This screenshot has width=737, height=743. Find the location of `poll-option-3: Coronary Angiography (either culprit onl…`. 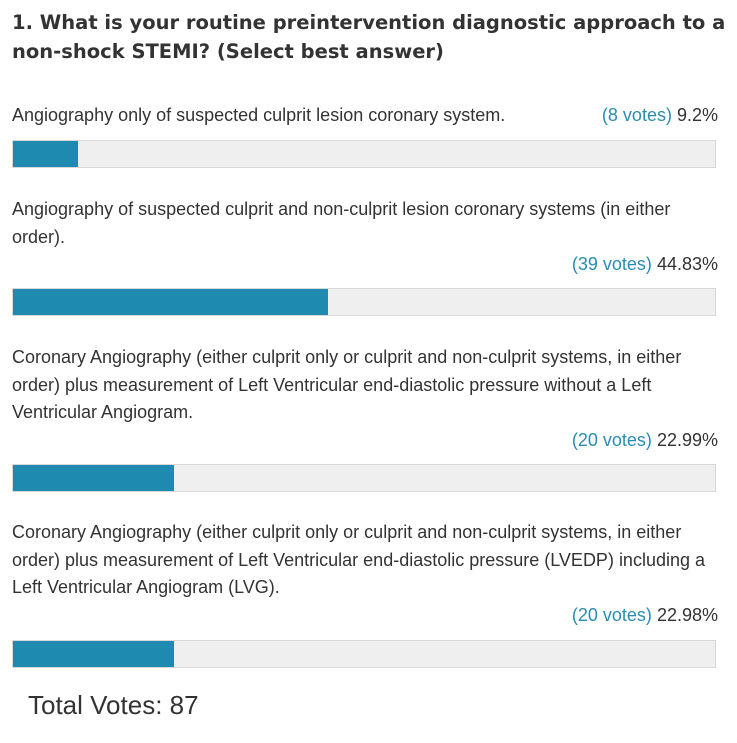

poll-option-3: Coronary Angiography (either culprit onl… is located at coordinates (365, 399).